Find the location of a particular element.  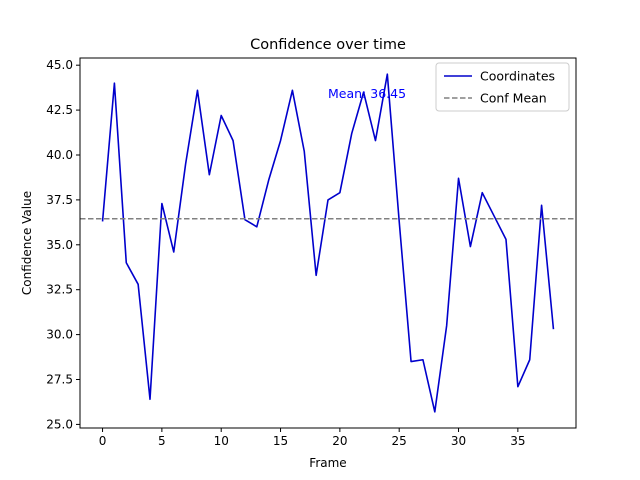

y-tick-label: 32.5 is located at coordinates (59, 290).